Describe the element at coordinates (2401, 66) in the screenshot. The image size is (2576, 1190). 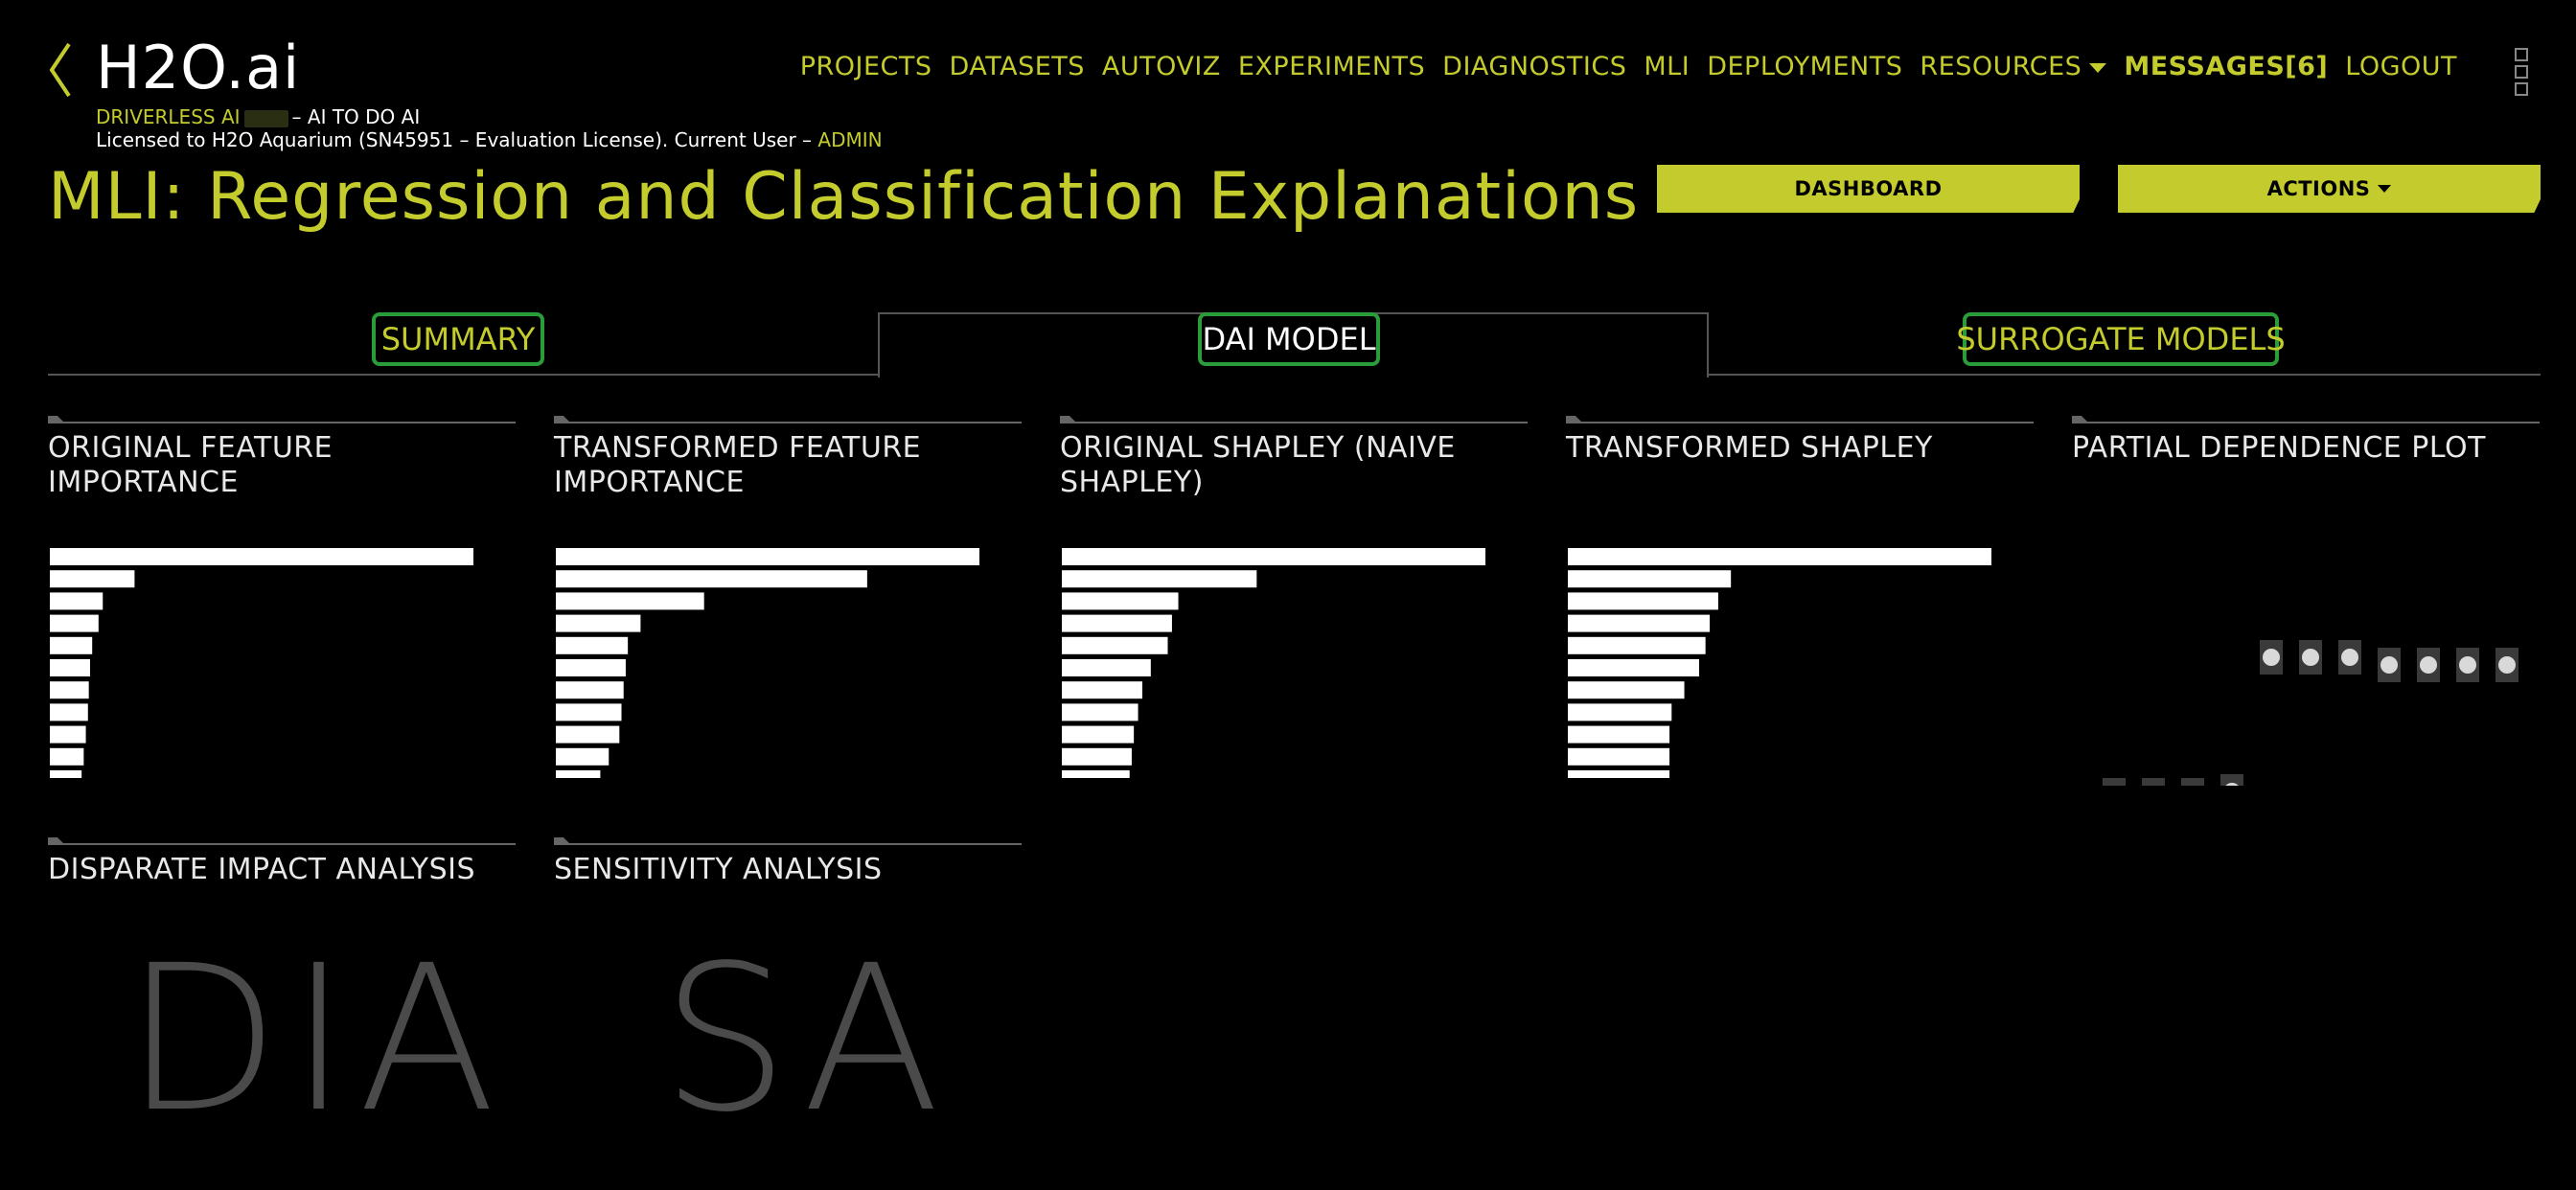
I see `nav-logout: LOGOUT` at that location.